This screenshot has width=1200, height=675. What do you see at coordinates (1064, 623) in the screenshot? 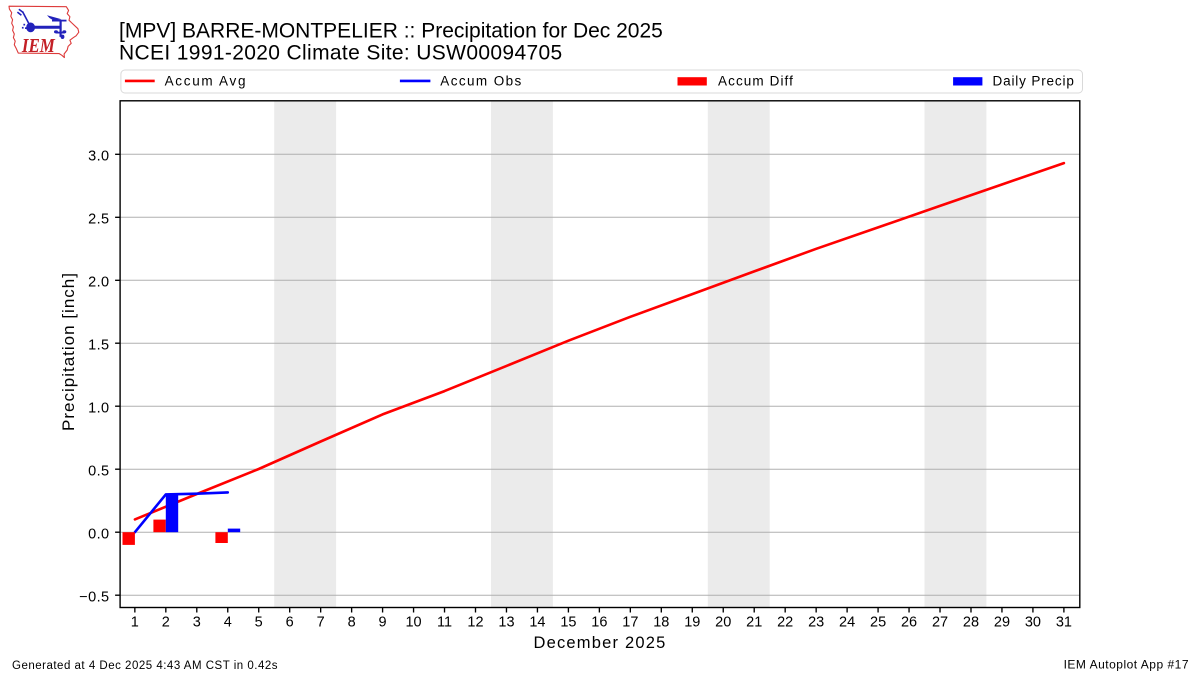
I see `svg-text: 31` at bounding box center [1064, 623].